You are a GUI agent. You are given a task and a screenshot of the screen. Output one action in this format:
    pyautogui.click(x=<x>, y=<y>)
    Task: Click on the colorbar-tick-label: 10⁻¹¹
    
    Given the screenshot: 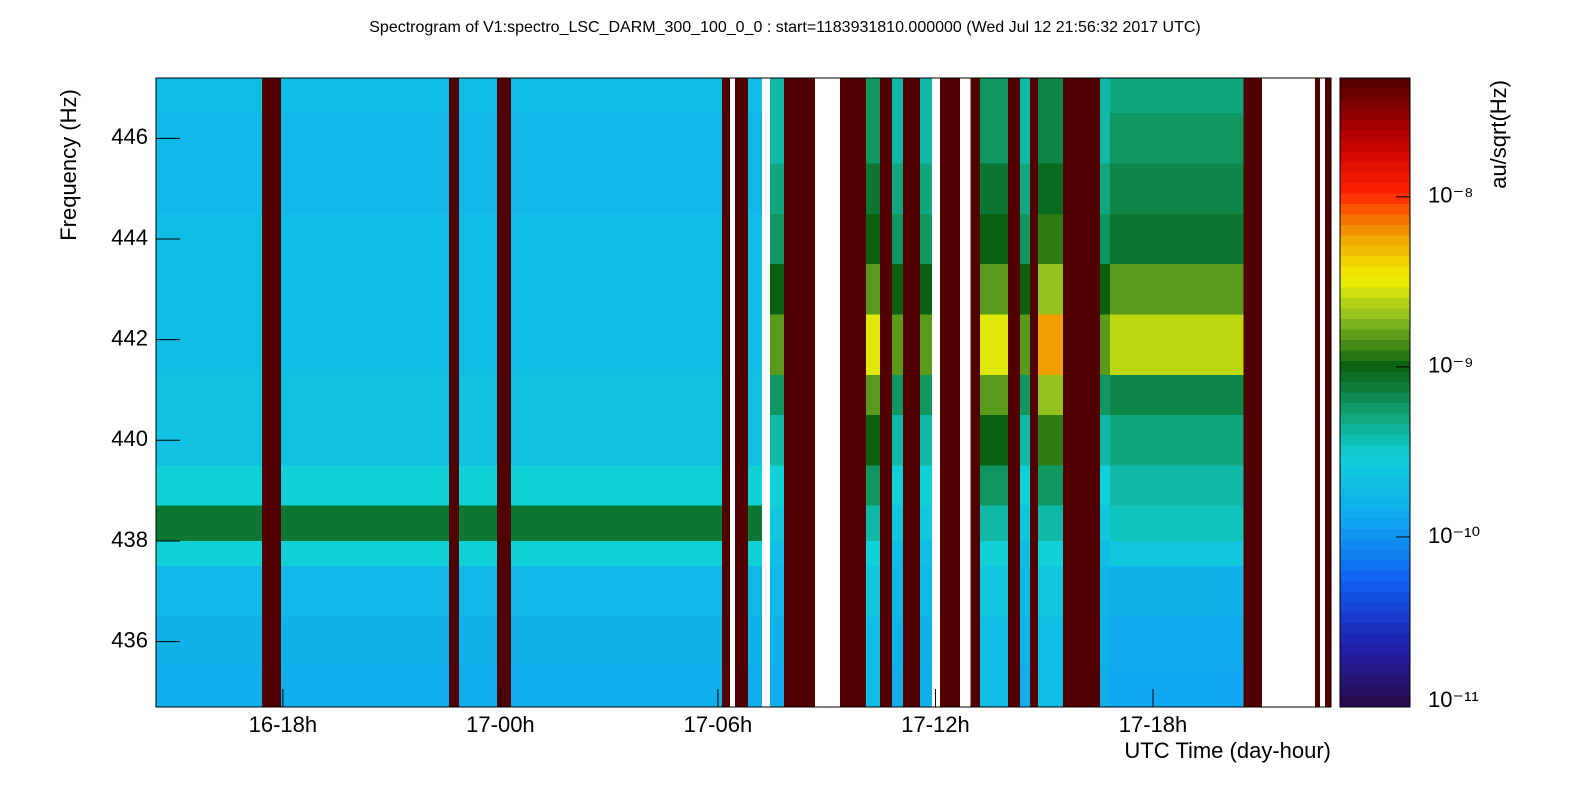 What is the action you would take?
    pyautogui.click(x=1453, y=699)
    